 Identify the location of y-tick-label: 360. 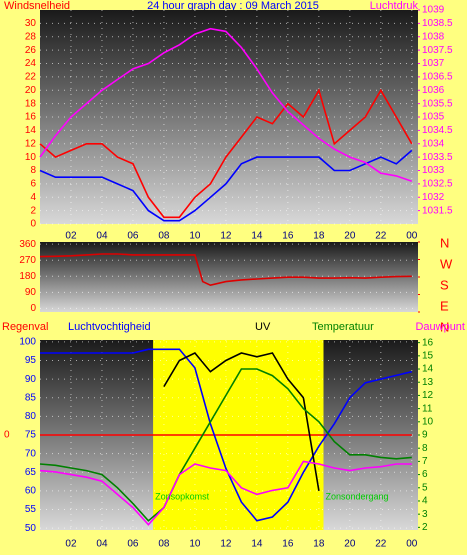
(27, 244).